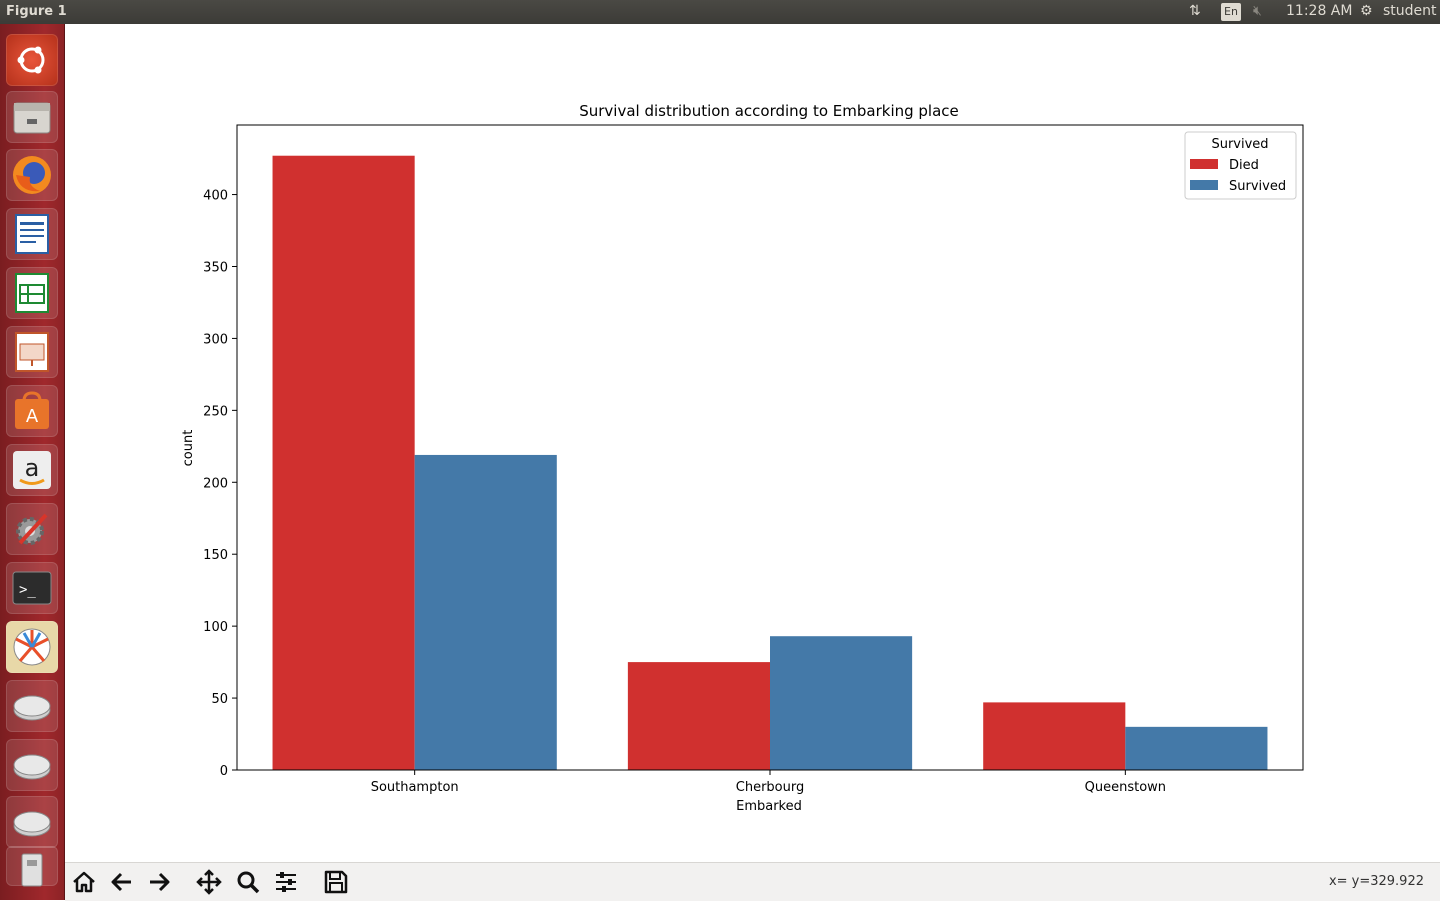  What do you see at coordinates (1410, 11) in the screenshot?
I see `user-name: student` at bounding box center [1410, 11].